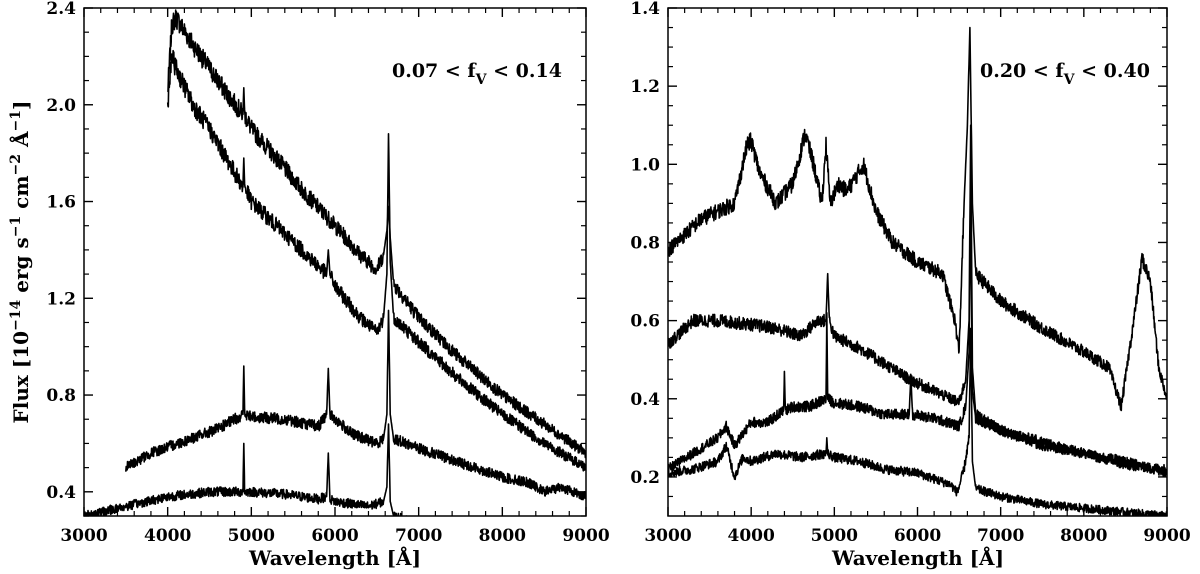  I want to click on right-x-tick-label: 8000, so click(1083, 536).